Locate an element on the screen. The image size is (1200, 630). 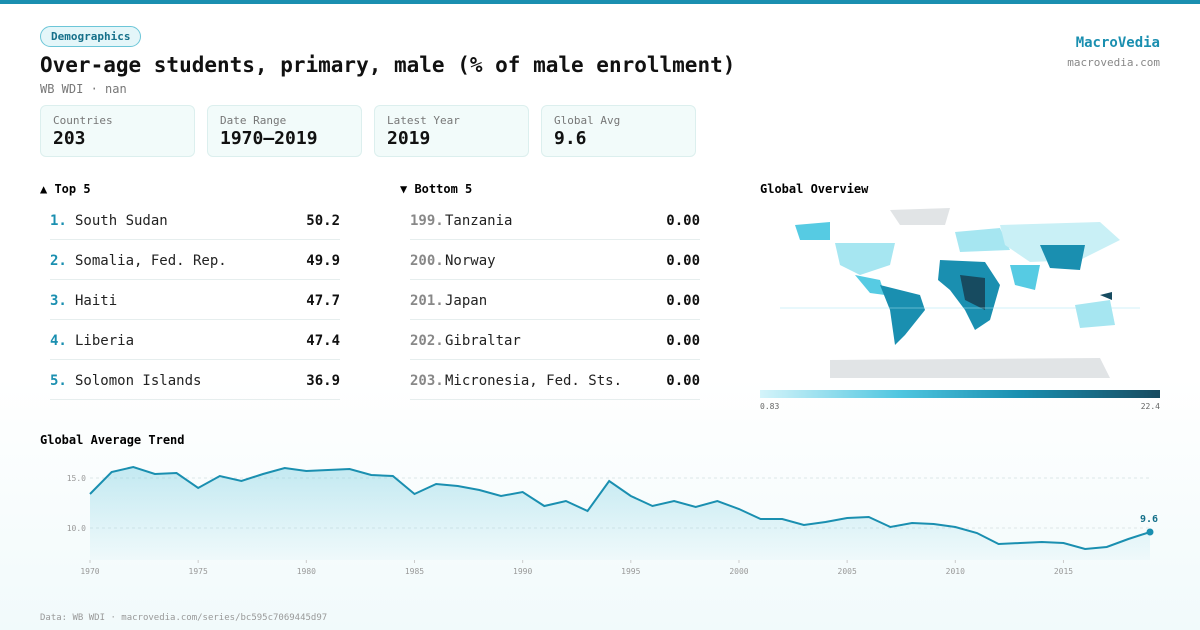
country-name: Haiti is located at coordinates (96, 301).